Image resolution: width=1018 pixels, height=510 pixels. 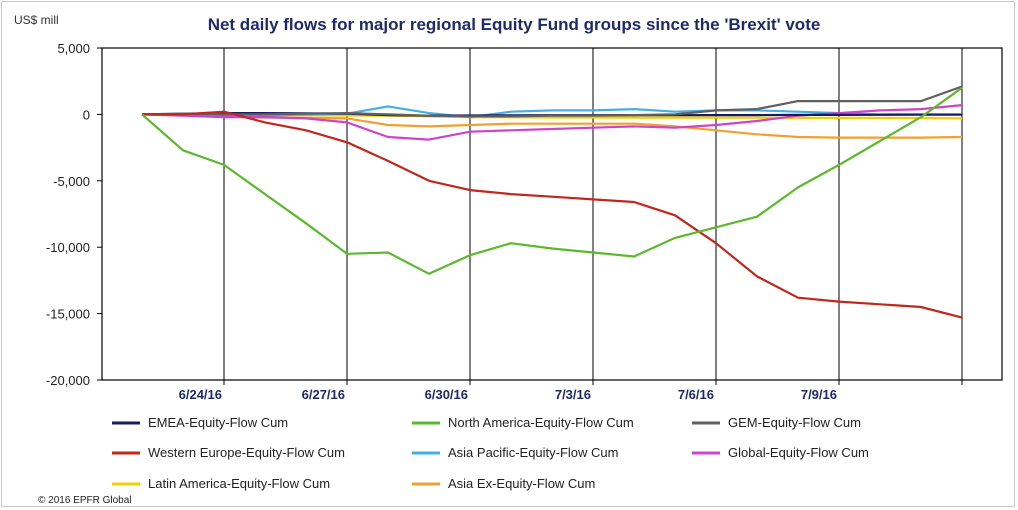 I want to click on legend-label-7: Asia Ex-Equity-Flow Cum, so click(x=521, y=483).